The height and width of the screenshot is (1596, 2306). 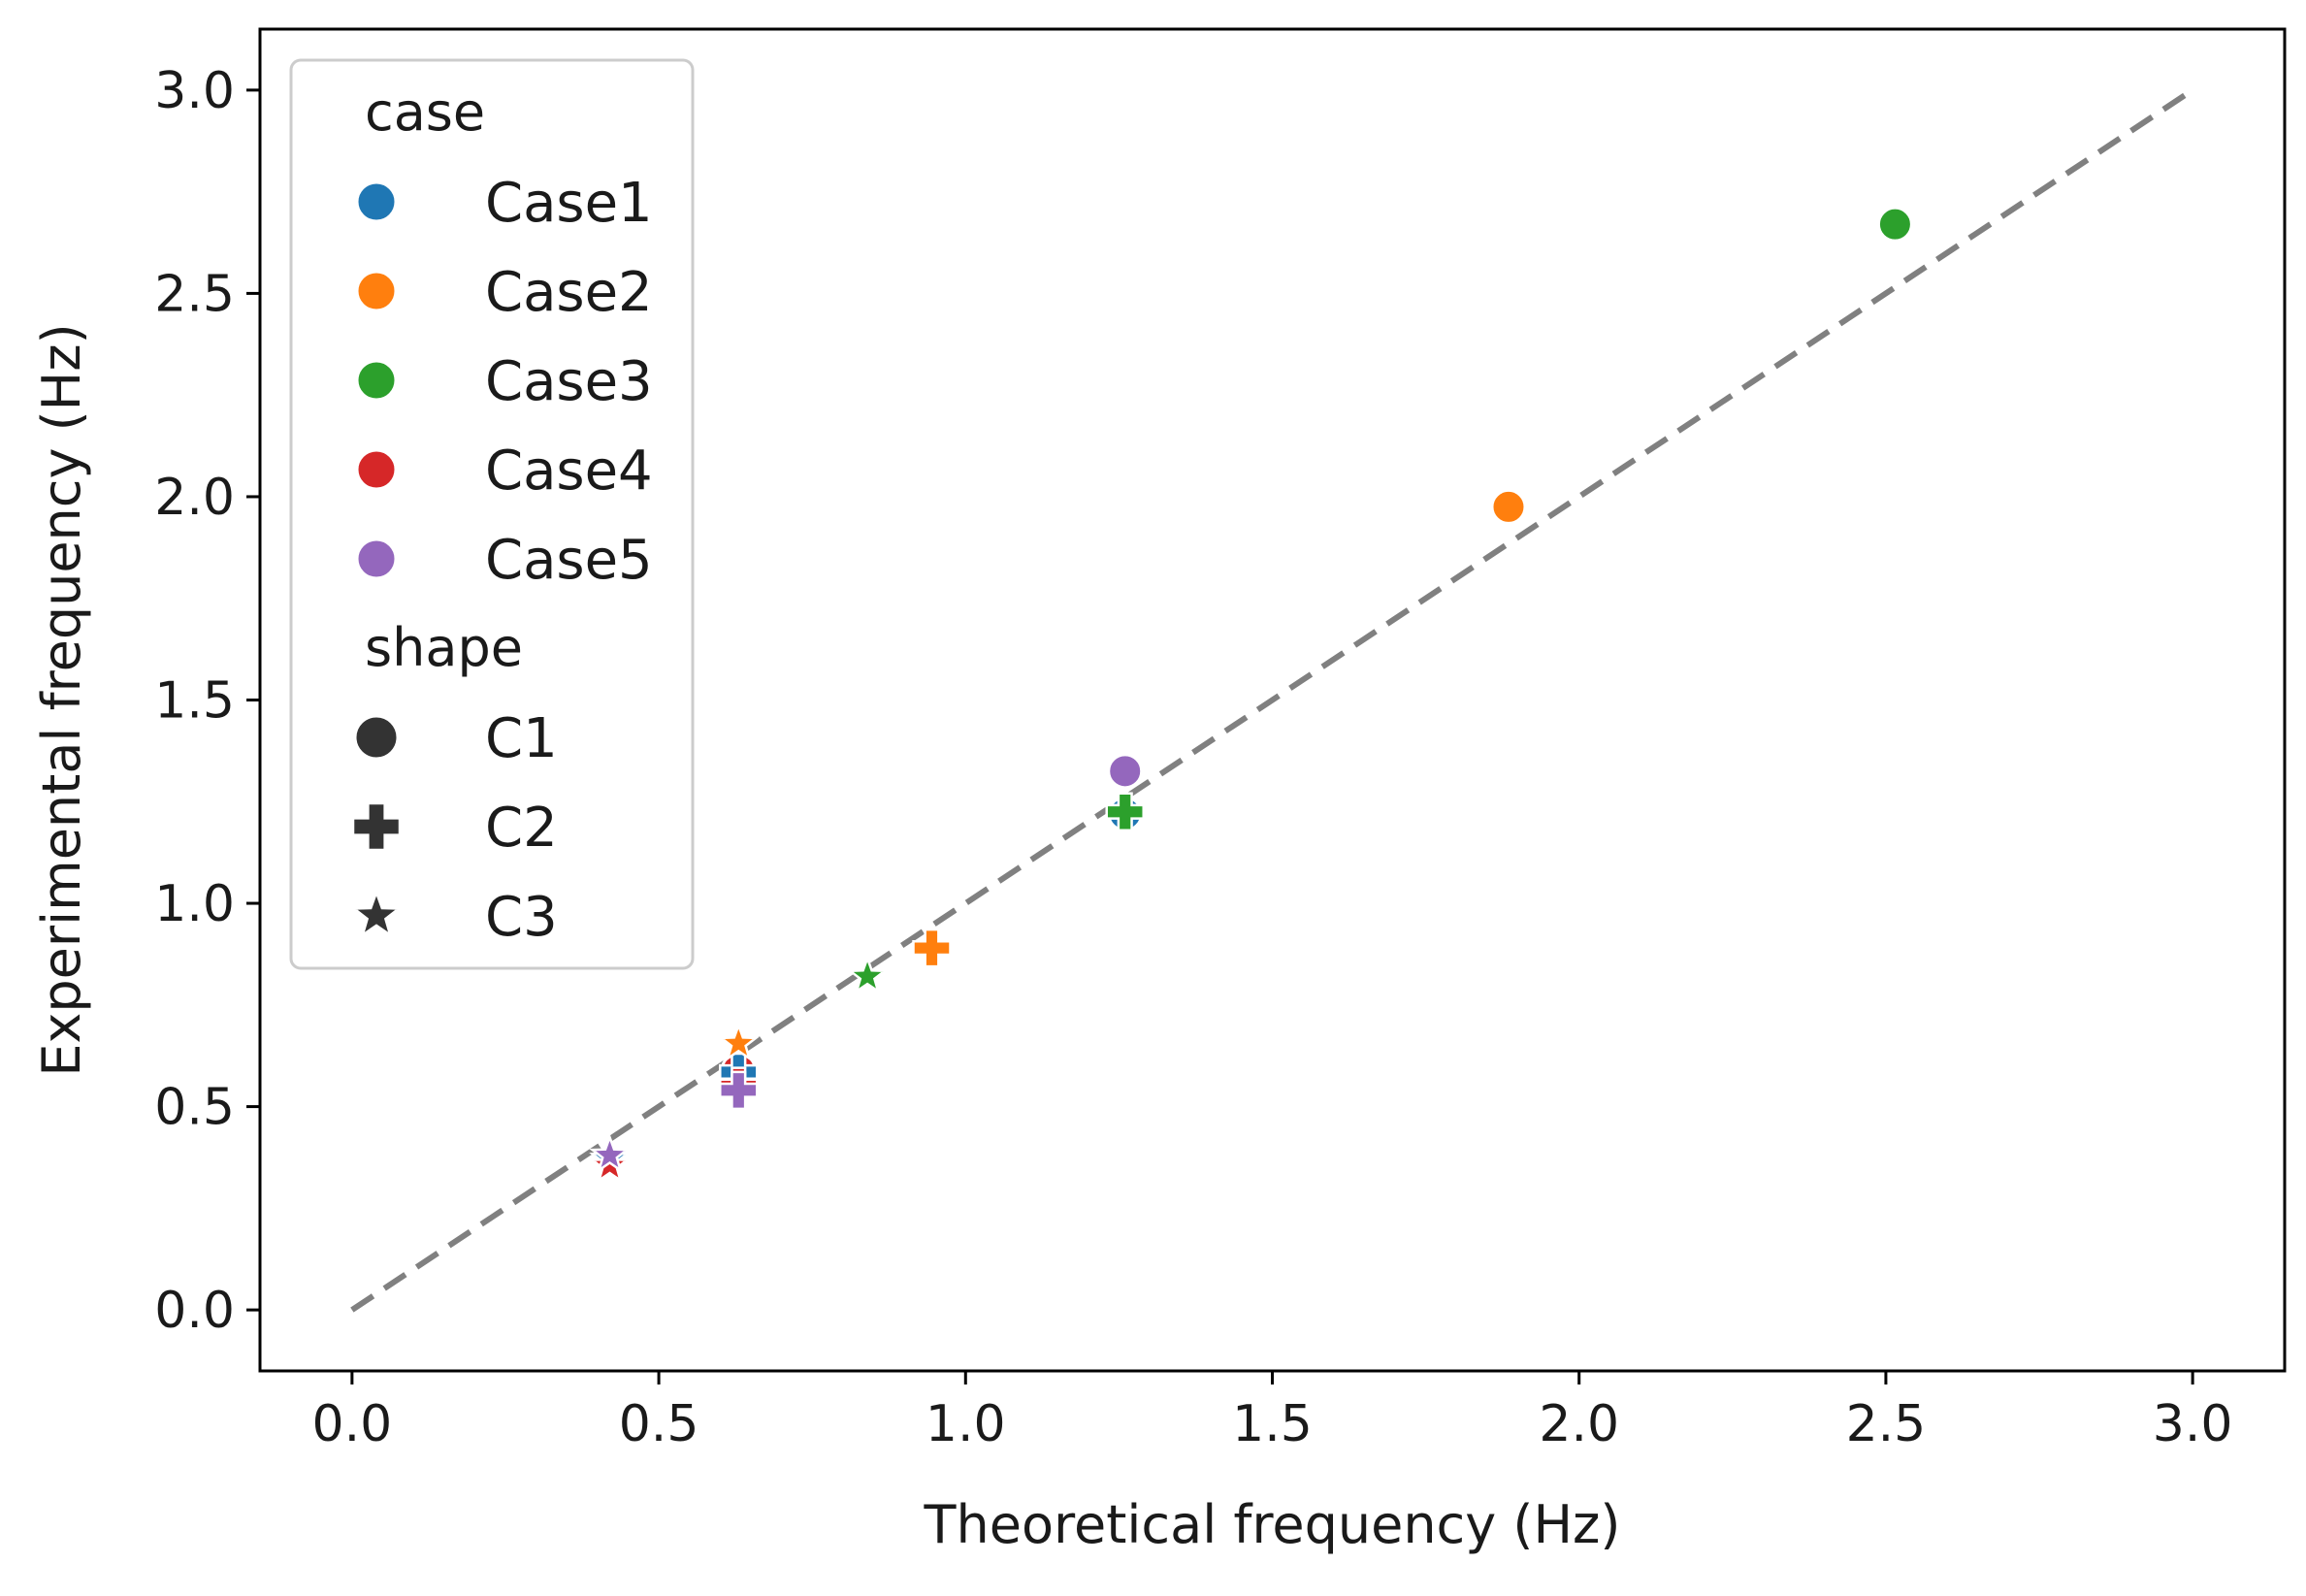 I want to click on data-point-case2-c2, so click(x=932, y=948).